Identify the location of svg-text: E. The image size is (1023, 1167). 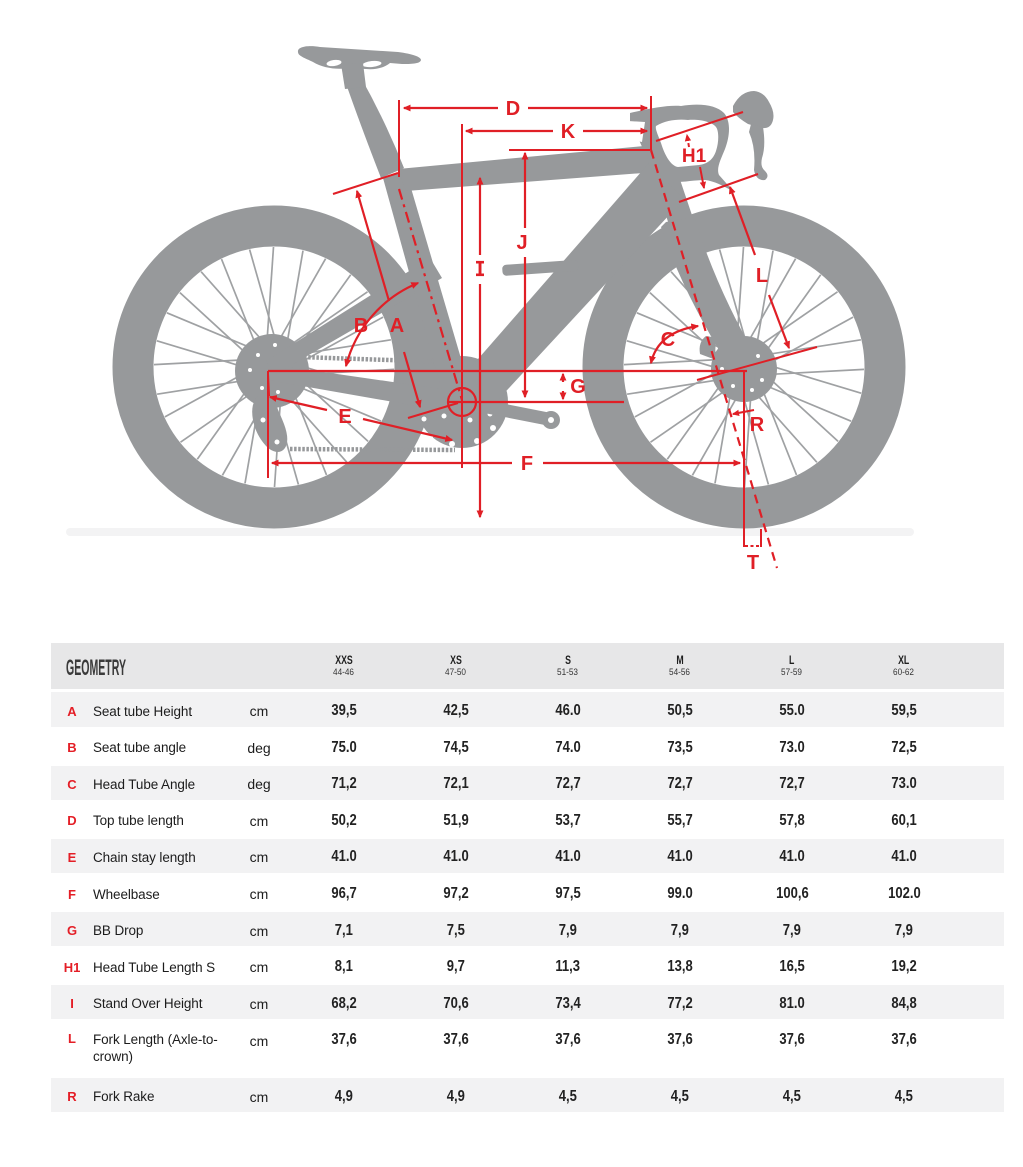
(344, 417).